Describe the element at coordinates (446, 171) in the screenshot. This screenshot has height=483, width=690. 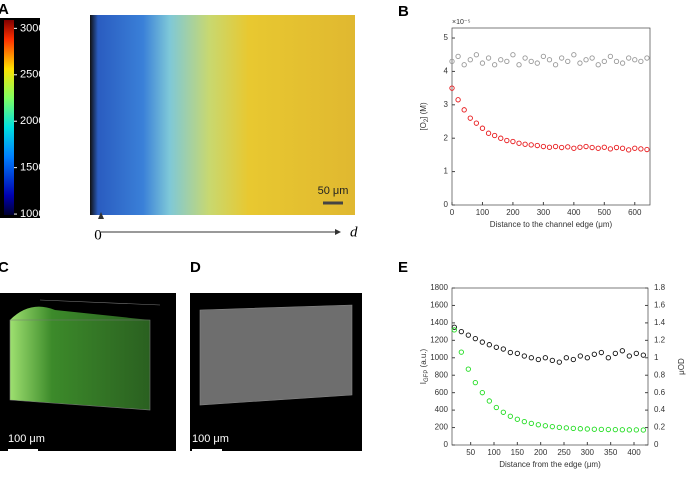
I see `y-tick-label: 1` at that location.